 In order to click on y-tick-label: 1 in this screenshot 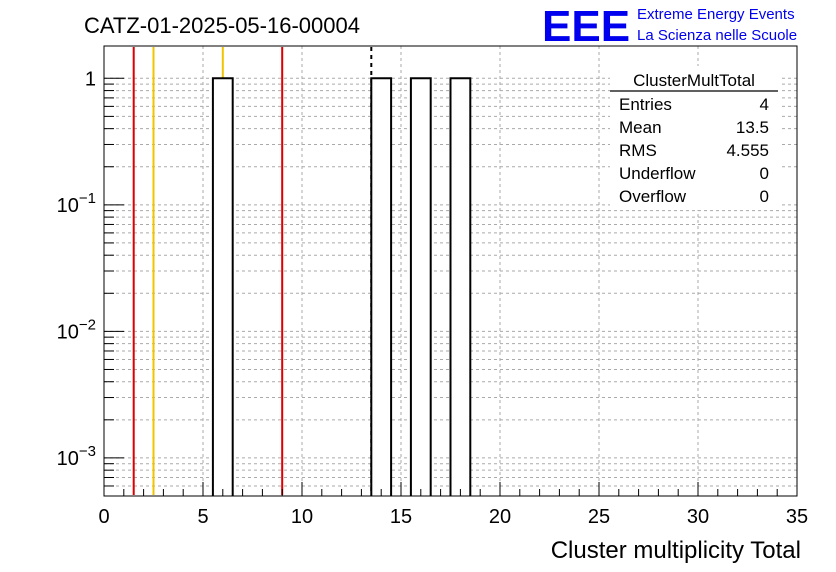, I will do `click(90, 79)`.